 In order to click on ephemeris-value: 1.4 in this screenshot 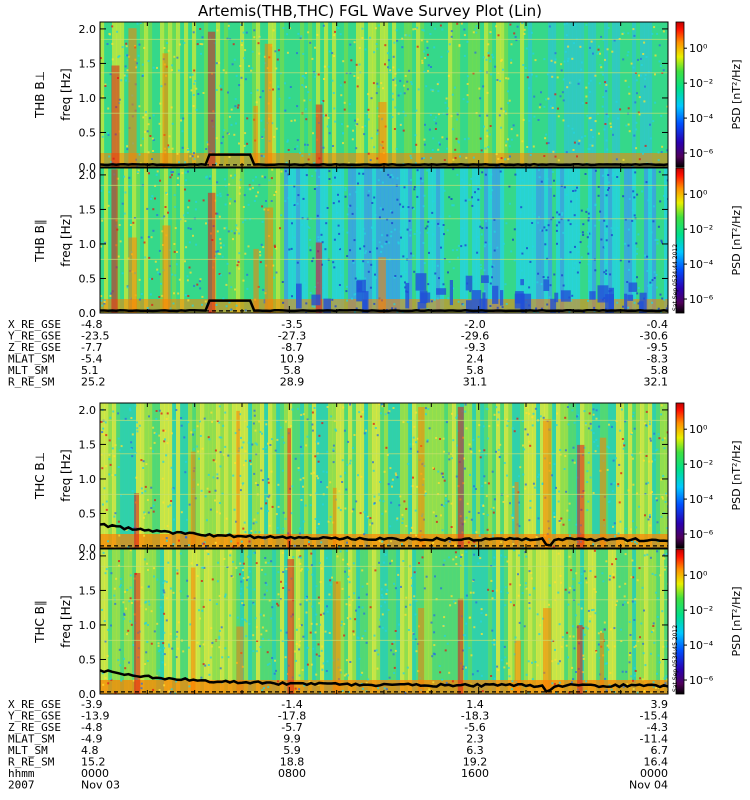, I will do `click(475, 704)`.